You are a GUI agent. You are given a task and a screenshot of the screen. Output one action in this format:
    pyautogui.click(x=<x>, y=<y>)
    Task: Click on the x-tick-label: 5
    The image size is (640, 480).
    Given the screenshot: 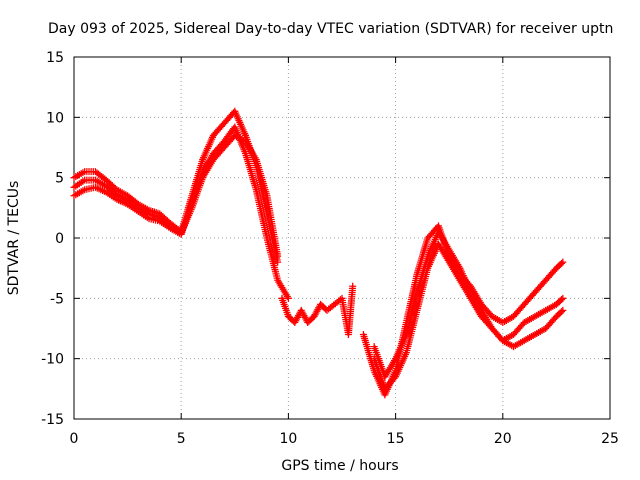 What is the action you would take?
    pyautogui.click(x=181, y=439)
    